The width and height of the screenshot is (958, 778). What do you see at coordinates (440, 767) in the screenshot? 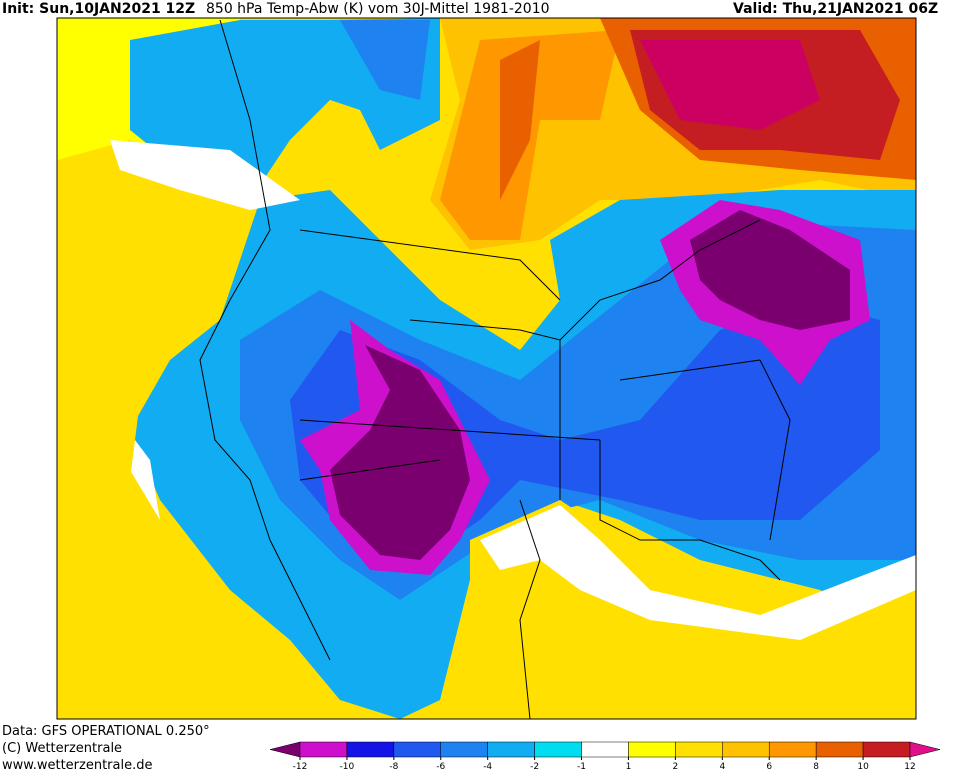
I see `colorbar-tick-label: -6` at bounding box center [440, 767].